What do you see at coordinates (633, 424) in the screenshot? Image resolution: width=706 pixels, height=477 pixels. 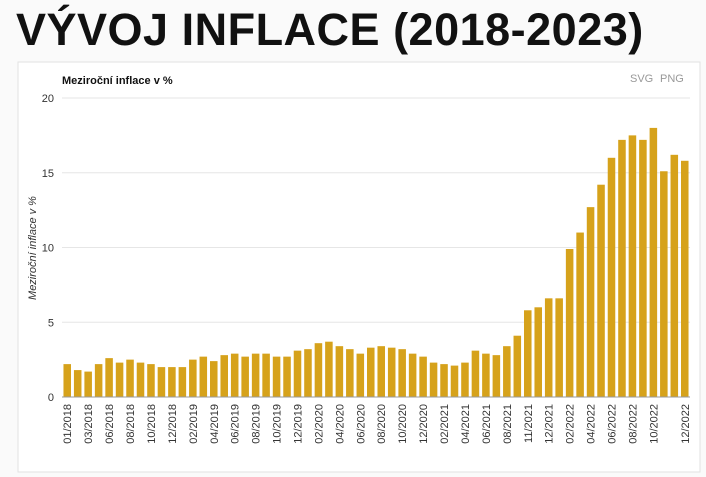 I see `x-tick-label: 08/2022` at bounding box center [633, 424].